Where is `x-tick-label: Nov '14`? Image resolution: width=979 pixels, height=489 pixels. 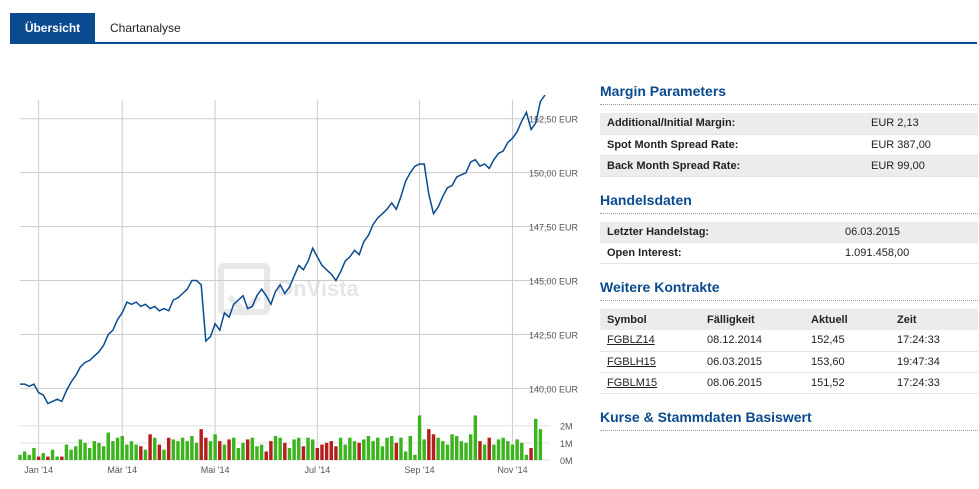
x-tick-label: Nov '14 is located at coordinates (512, 470).